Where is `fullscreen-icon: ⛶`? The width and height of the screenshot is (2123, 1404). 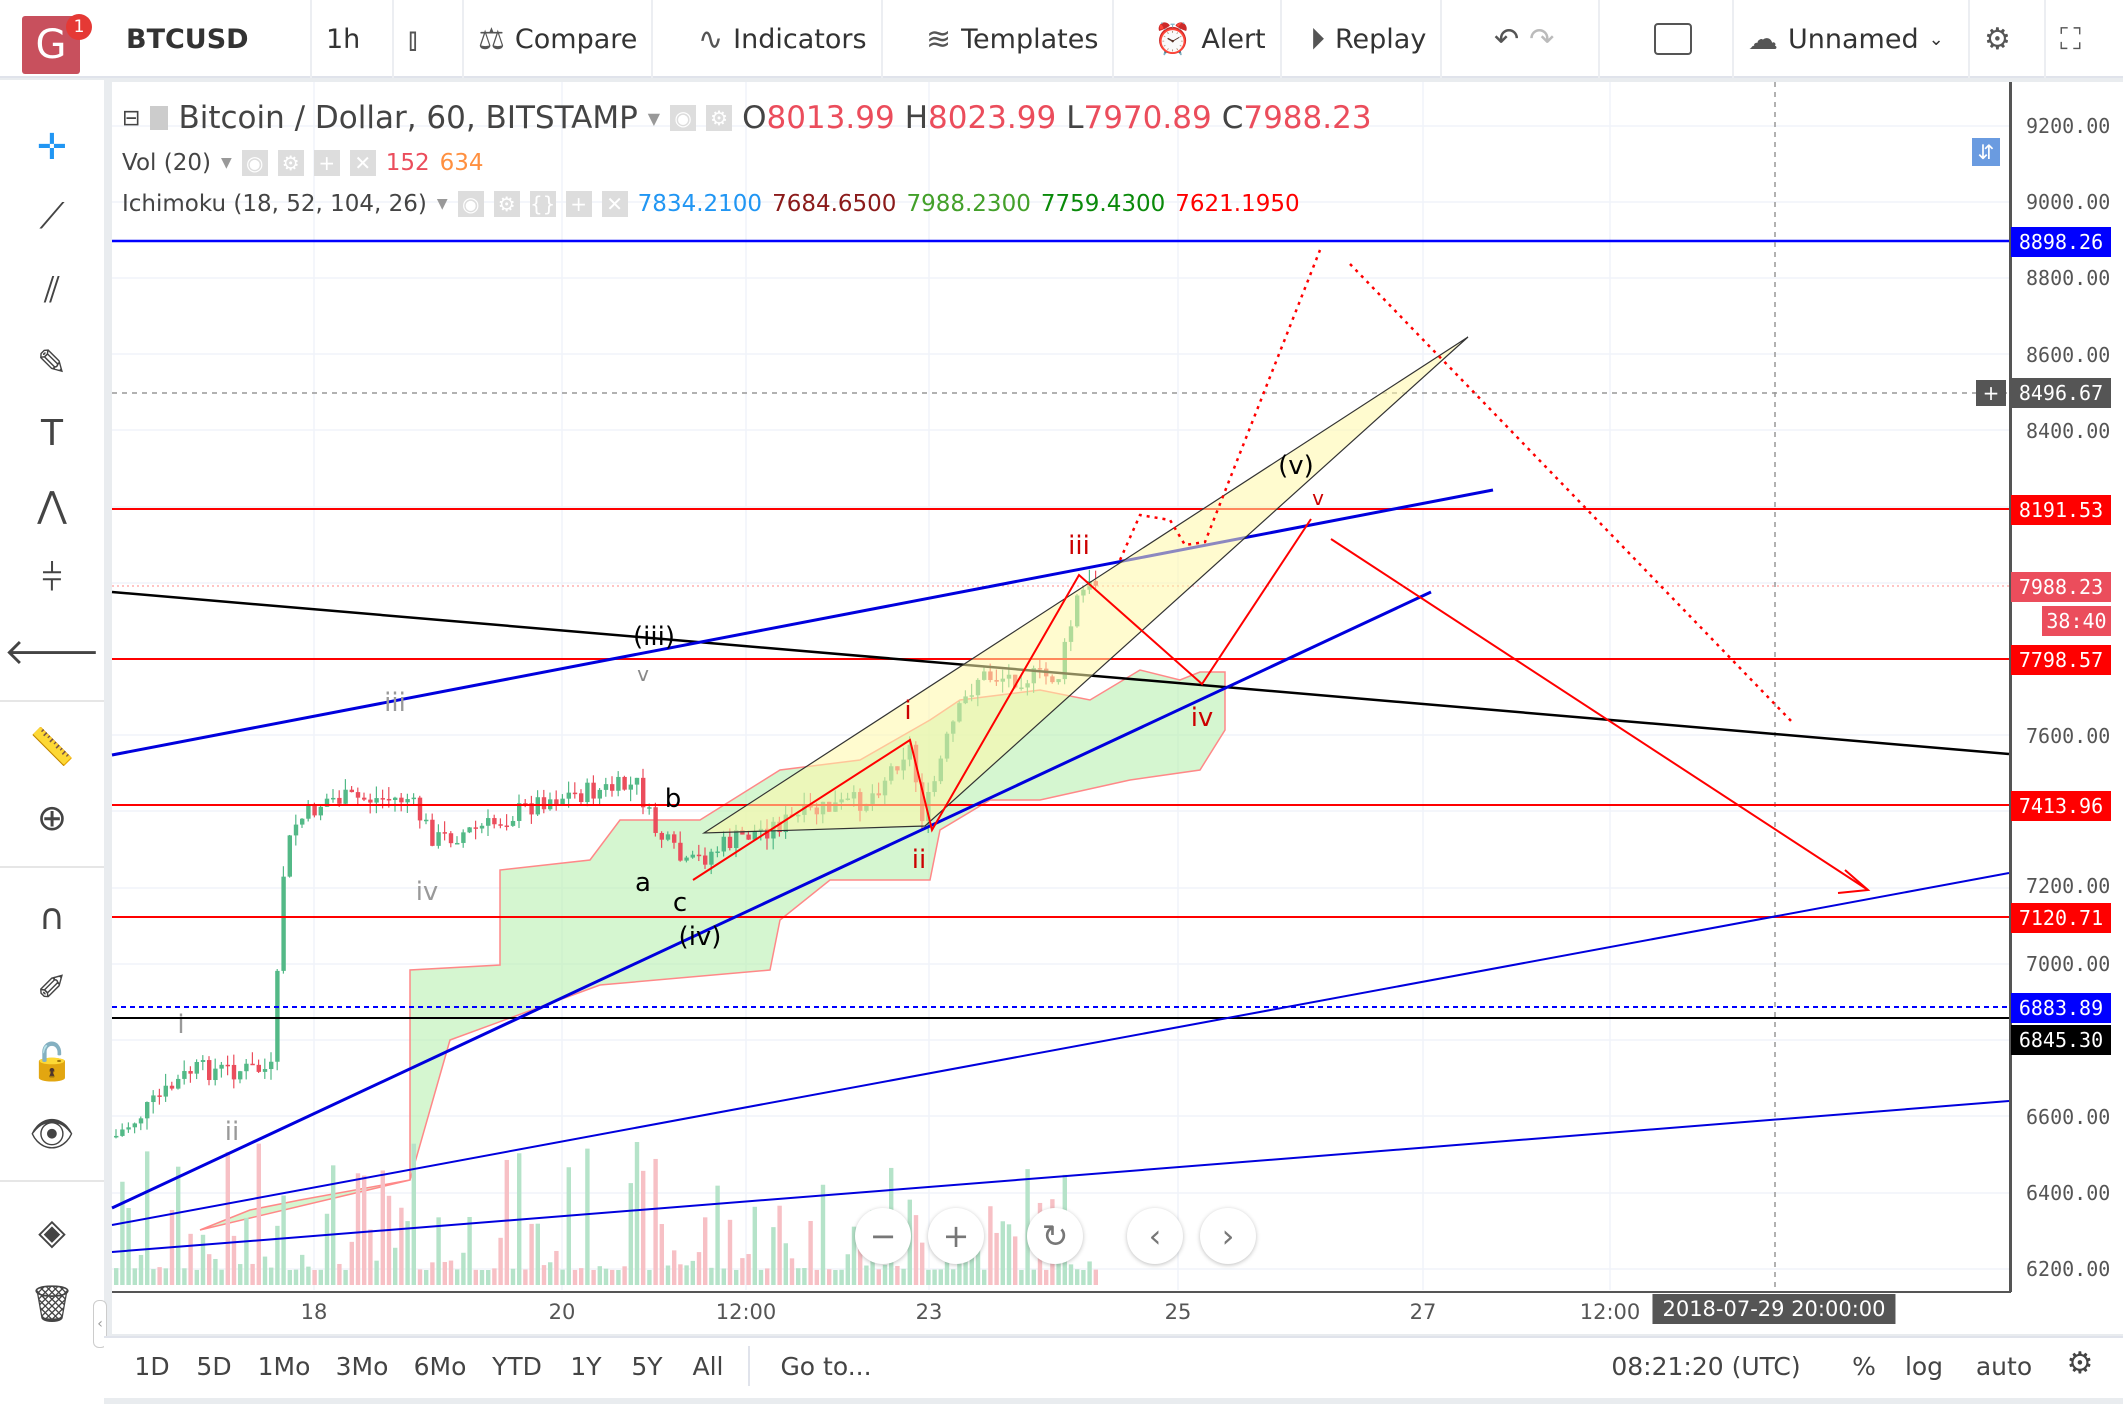
fullscreen-icon: ⛶ is located at coordinates (2070, 39).